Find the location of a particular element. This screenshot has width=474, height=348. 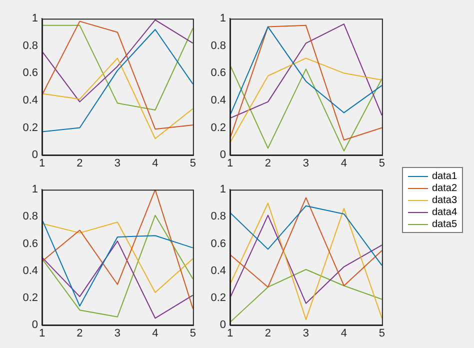

legend-label: data5 is located at coordinates (445, 224).